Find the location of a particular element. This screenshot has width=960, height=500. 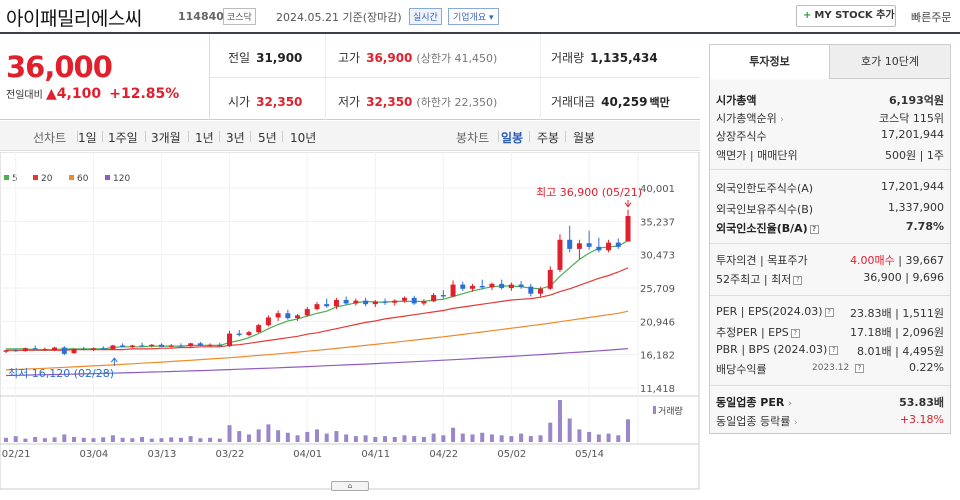

prev-close: 전일 31,900 is located at coordinates (265, 57).